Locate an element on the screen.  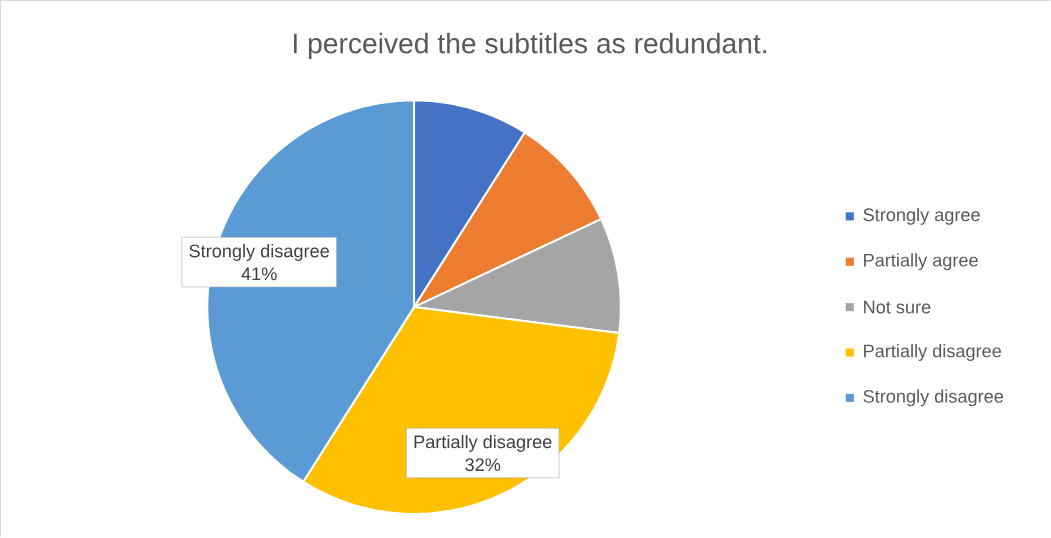
data-label: 32% is located at coordinates (483, 465).